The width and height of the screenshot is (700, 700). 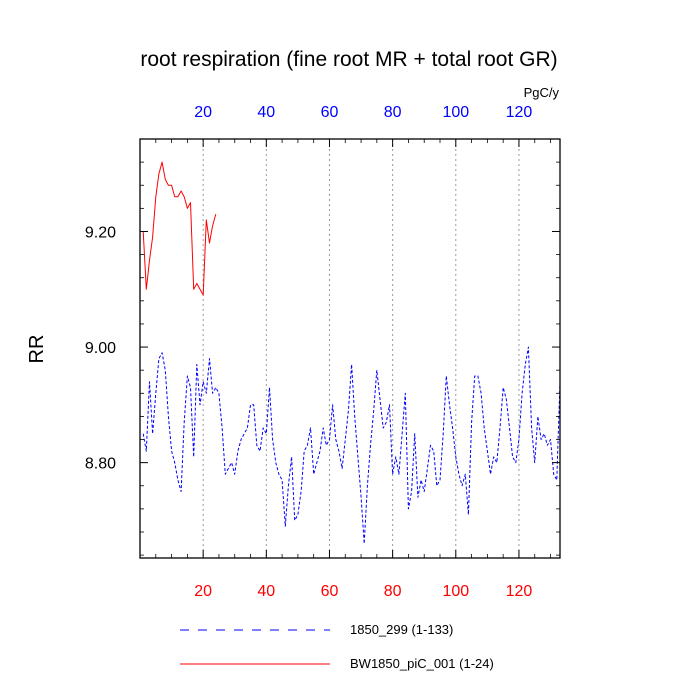 I want to click on x-tick-label-top: 60, so click(x=330, y=112).